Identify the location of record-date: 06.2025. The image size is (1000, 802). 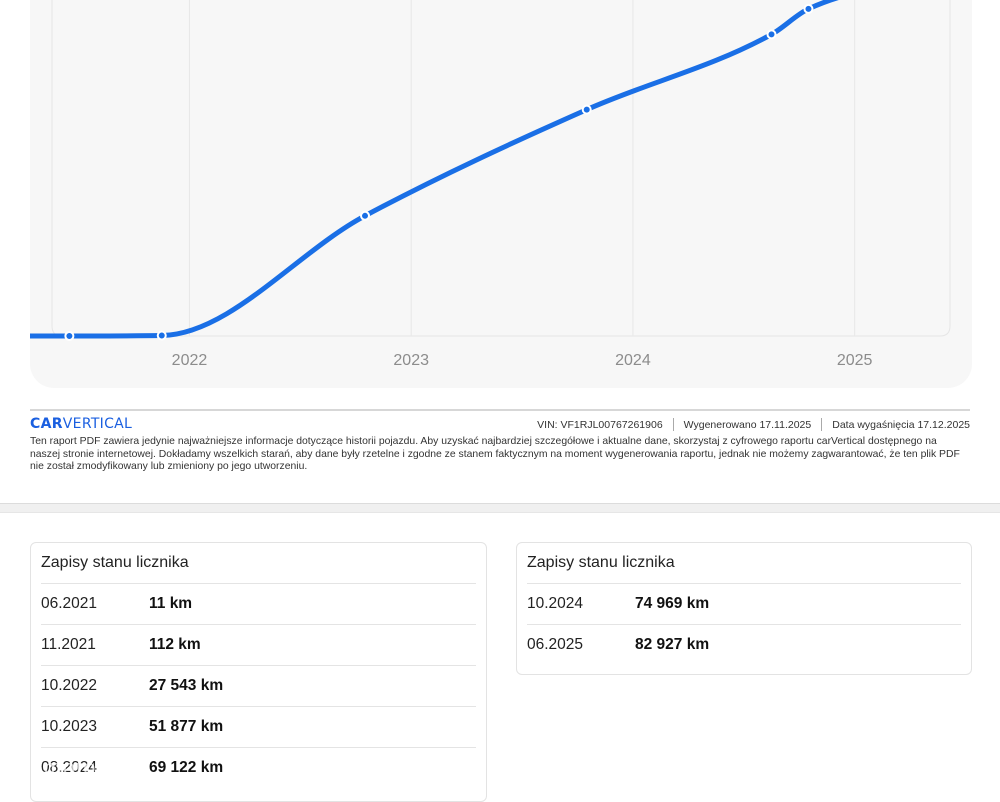
(555, 644).